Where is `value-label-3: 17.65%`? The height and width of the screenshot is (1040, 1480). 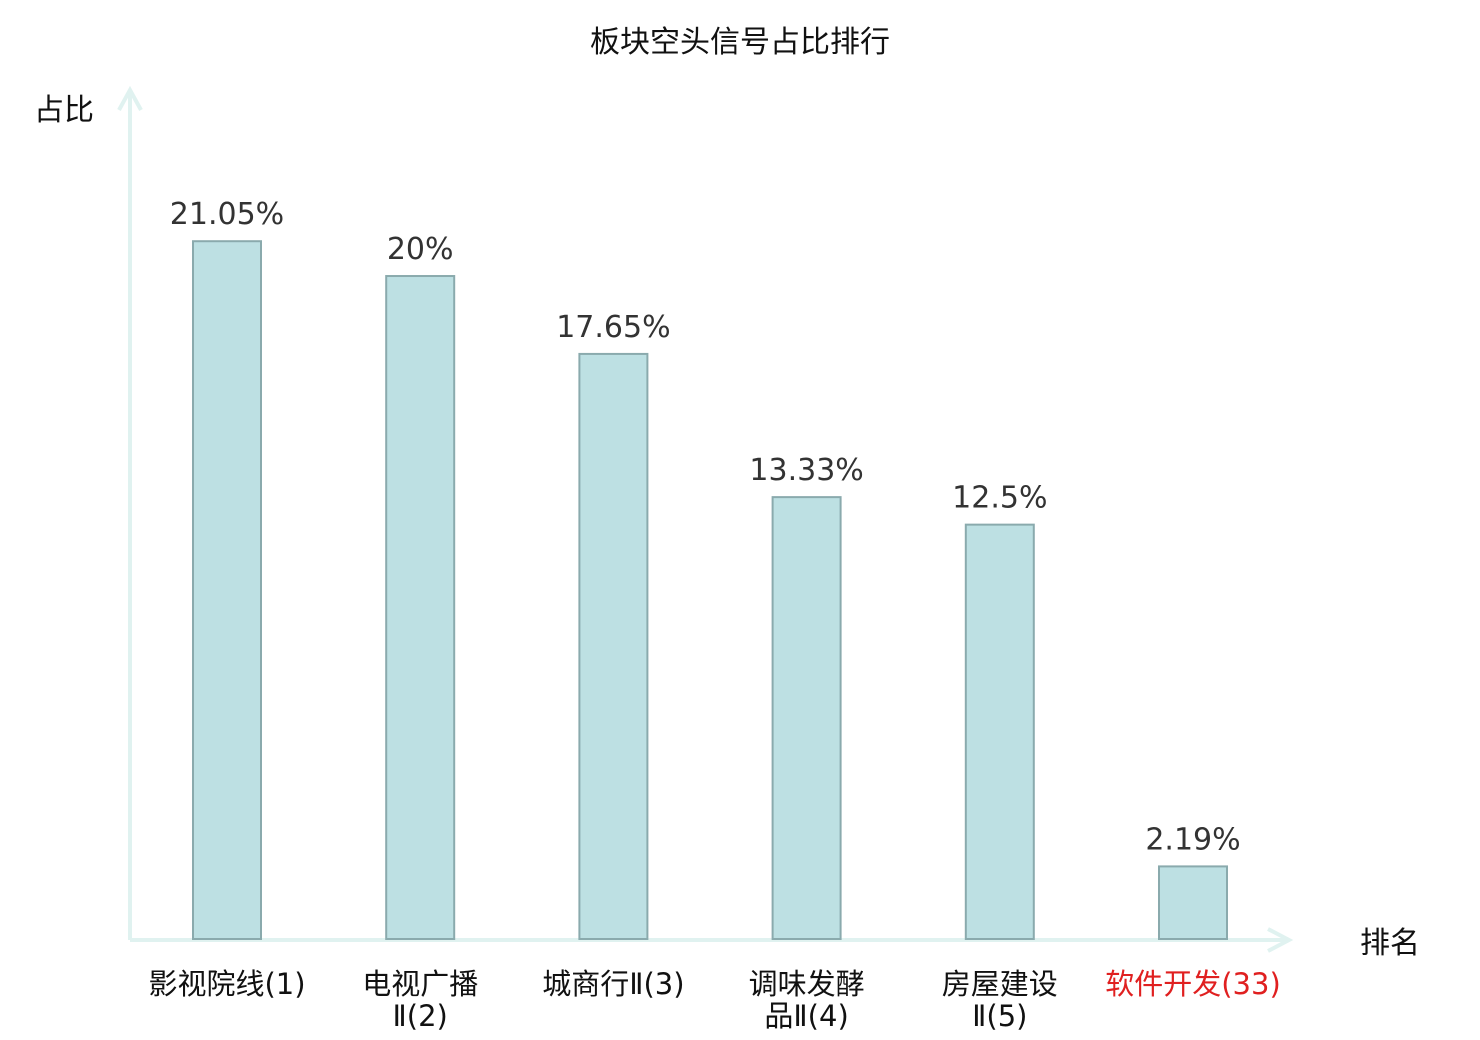 value-label-3: 17.65% is located at coordinates (613, 327).